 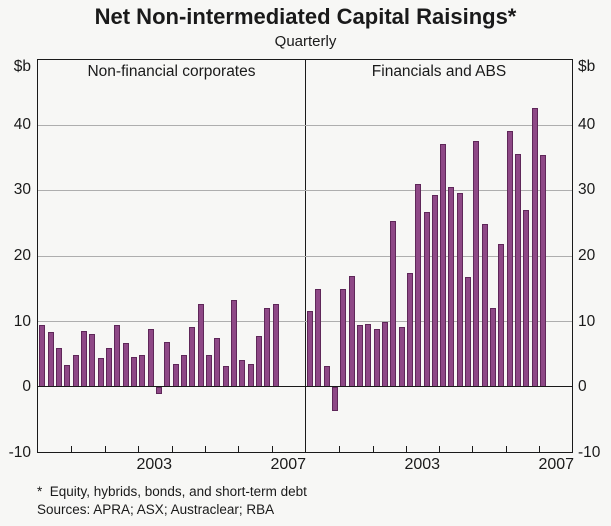 I want to click on y-axis-label-left-40: 40, so click(x=22, y=124).